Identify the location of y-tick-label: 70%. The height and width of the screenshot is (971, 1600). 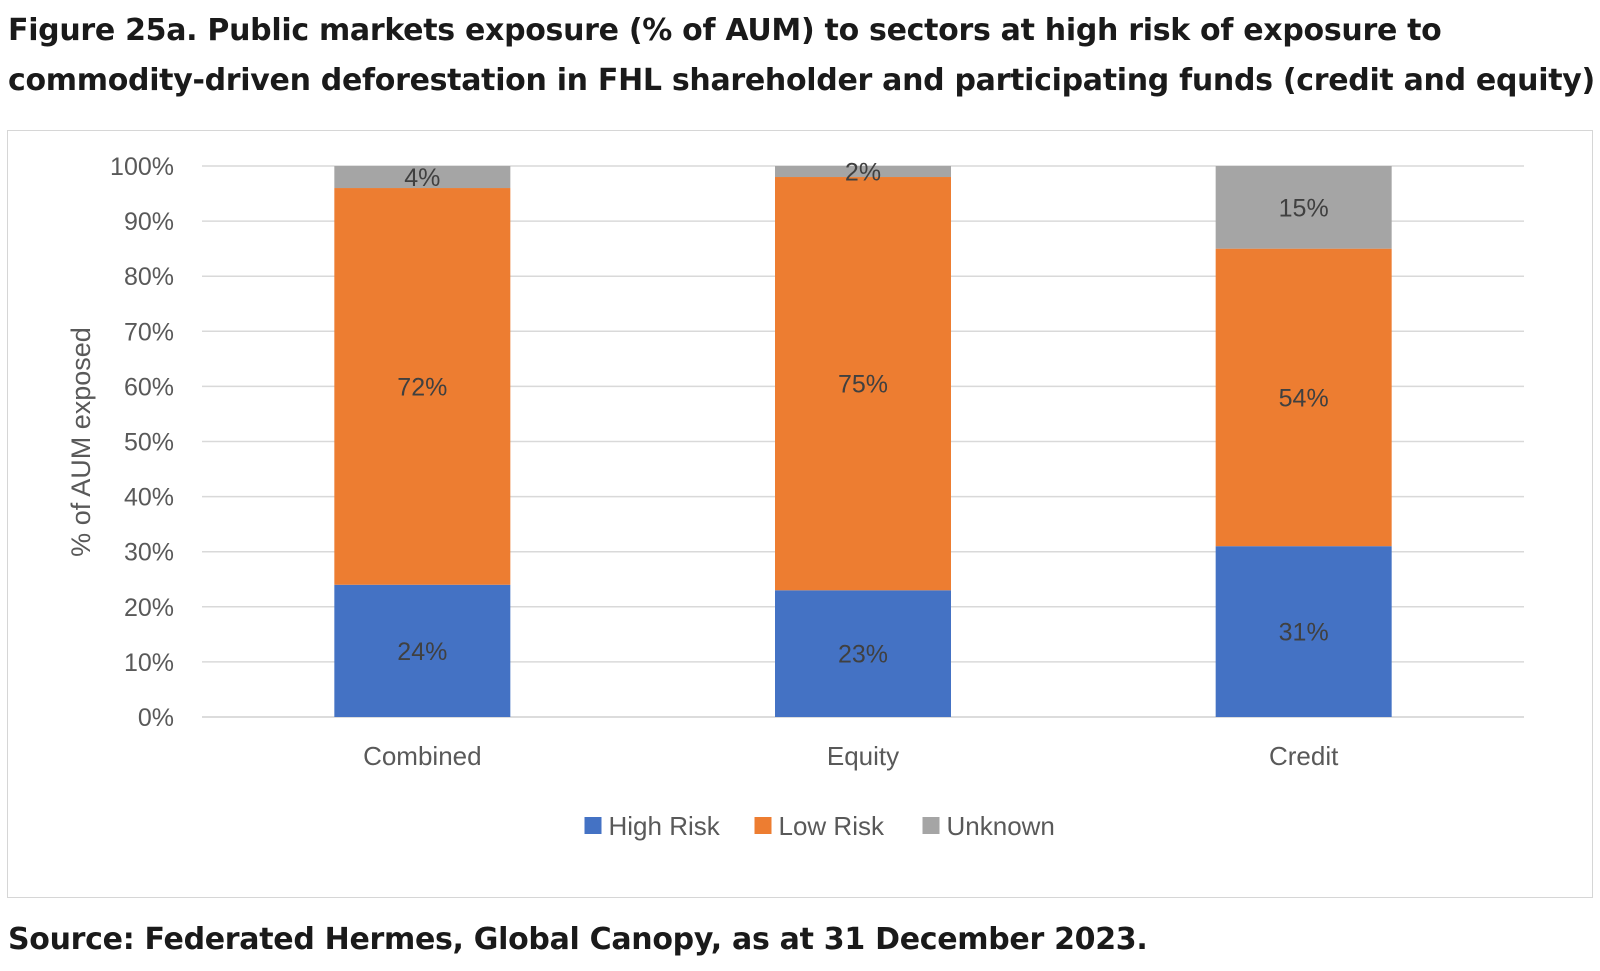
(149, 332).